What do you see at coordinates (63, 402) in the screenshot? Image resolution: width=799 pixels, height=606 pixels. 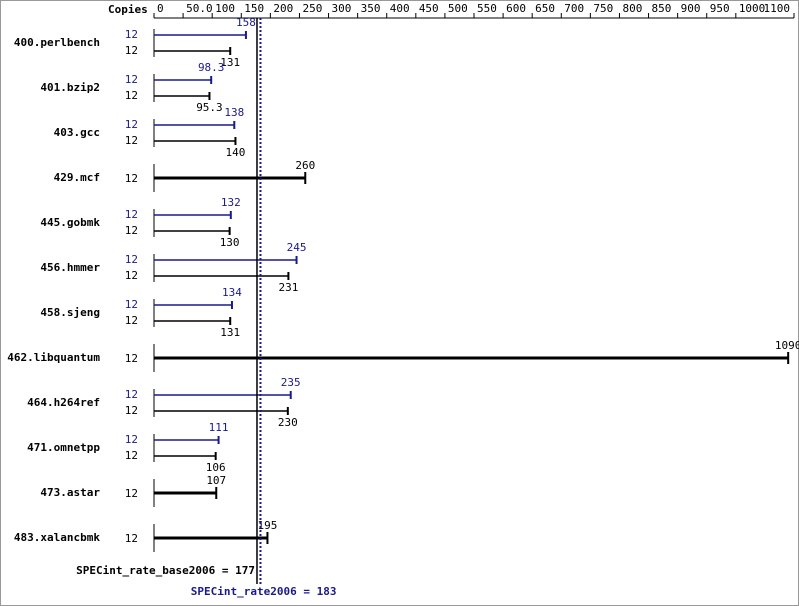 I see `benchmark-label: 464.h264ref` at bounding box center [63, 402].